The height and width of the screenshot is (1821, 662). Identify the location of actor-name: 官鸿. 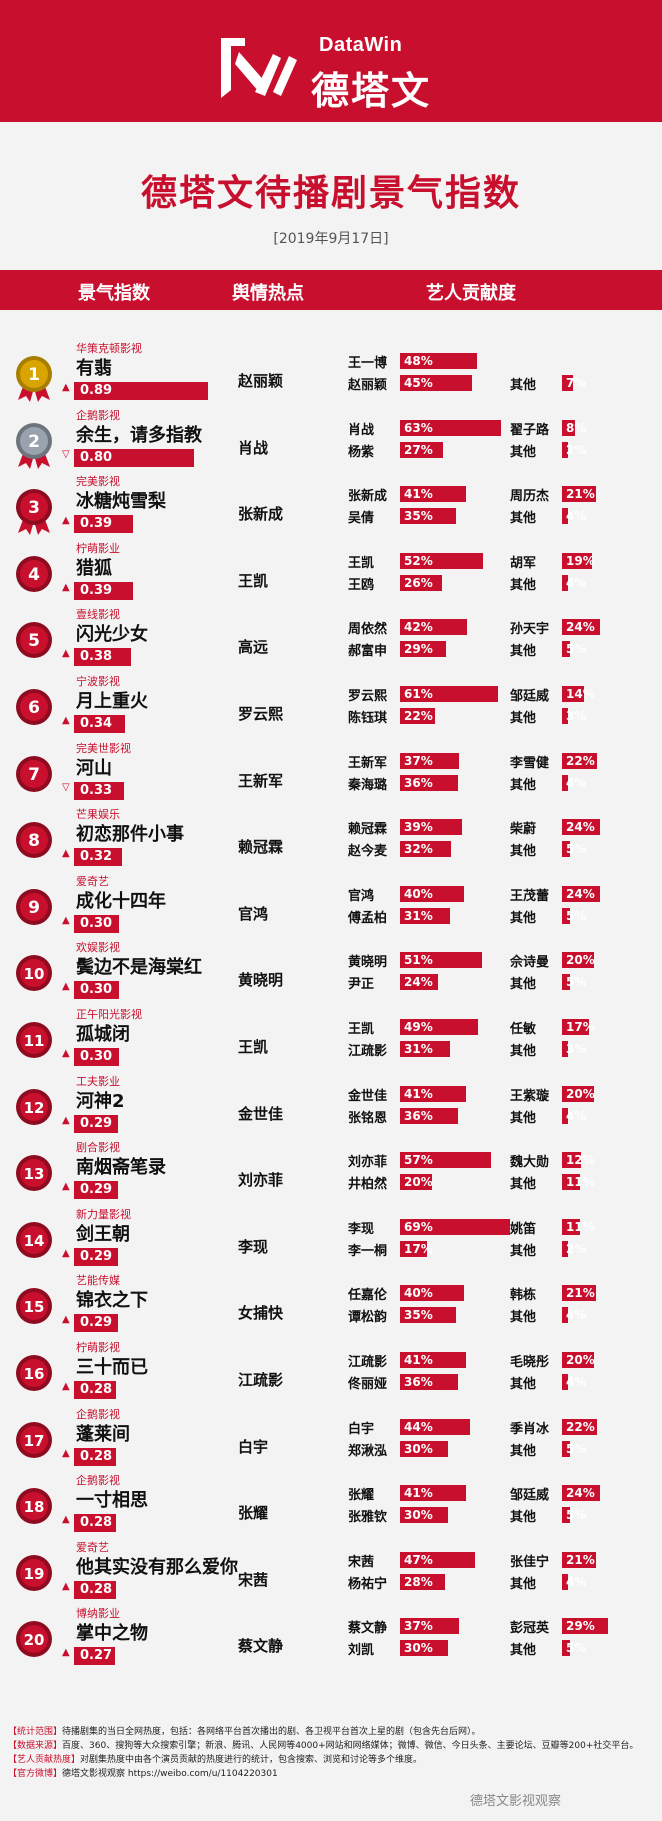
(361, 896).